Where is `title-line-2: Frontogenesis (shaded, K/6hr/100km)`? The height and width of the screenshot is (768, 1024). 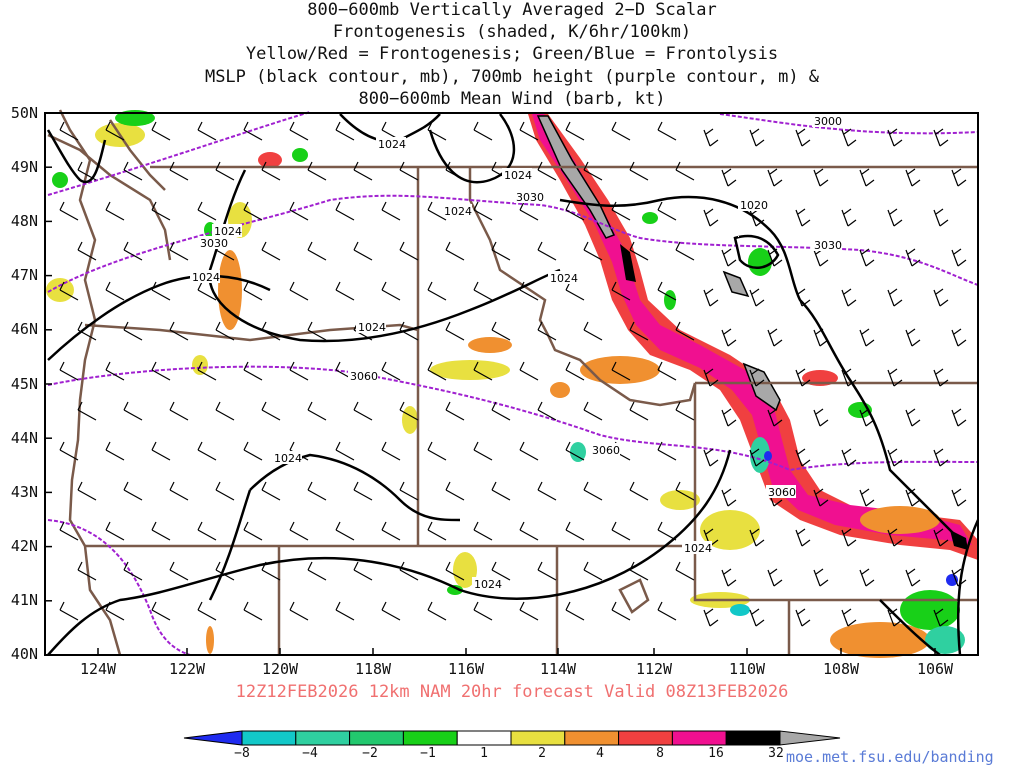
title-line-2: Frontogenesis (shaded, K/6hr/100km) is located at coordinates (512, 32).